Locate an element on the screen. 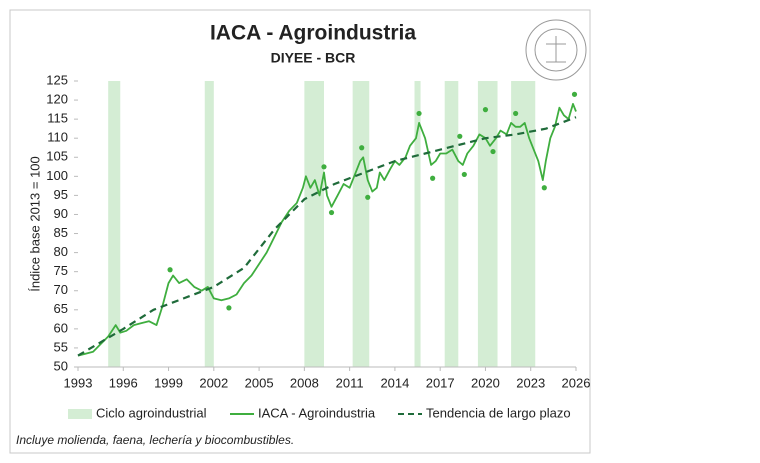  y-tick-label: 55 is located at coordinates (61, 346).